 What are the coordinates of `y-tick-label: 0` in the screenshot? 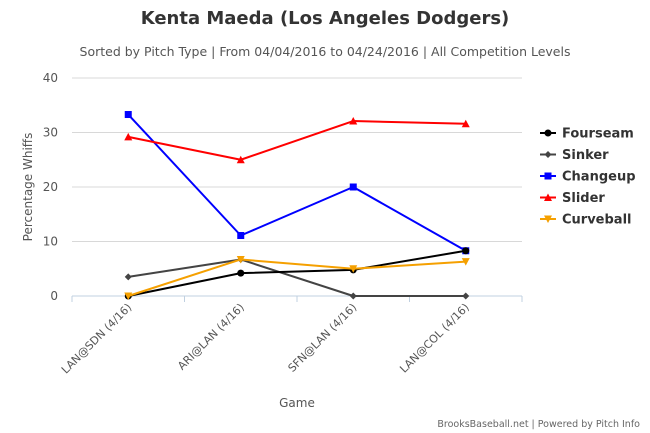 It's located at (54, 296).